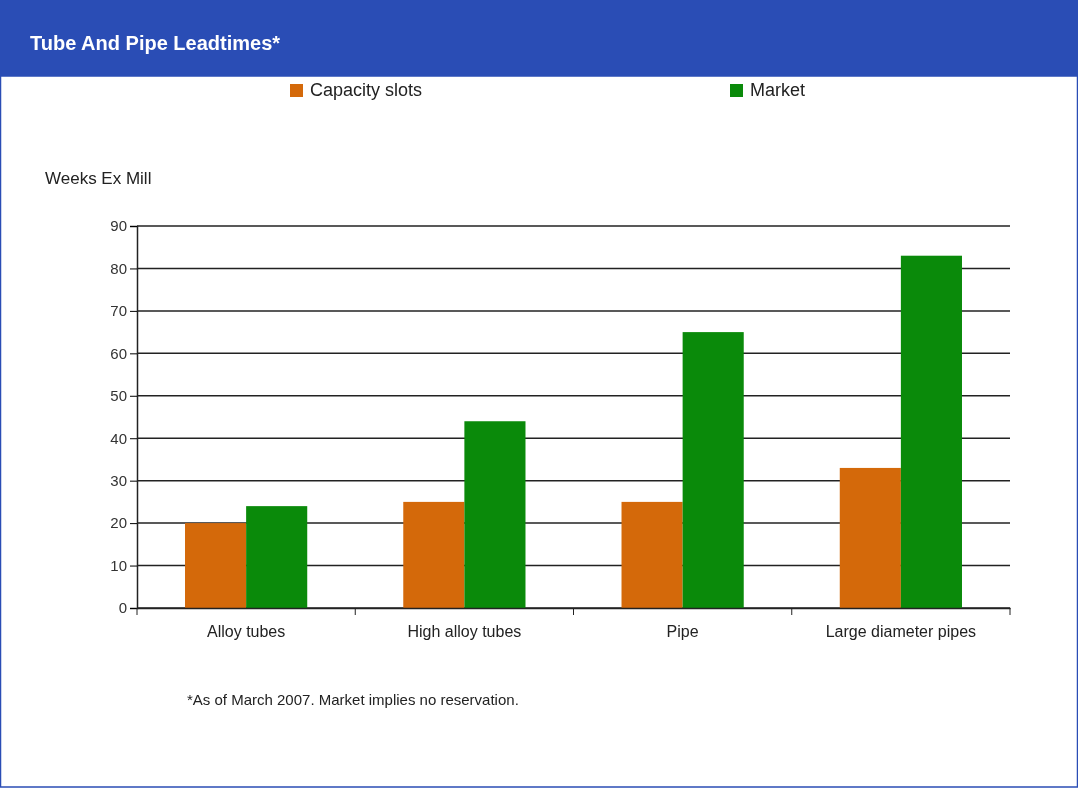  What do you see at coordinates (118, 353) in the screenshot?
I see `y-tick-label: 60` at bounding box center [118, 353].